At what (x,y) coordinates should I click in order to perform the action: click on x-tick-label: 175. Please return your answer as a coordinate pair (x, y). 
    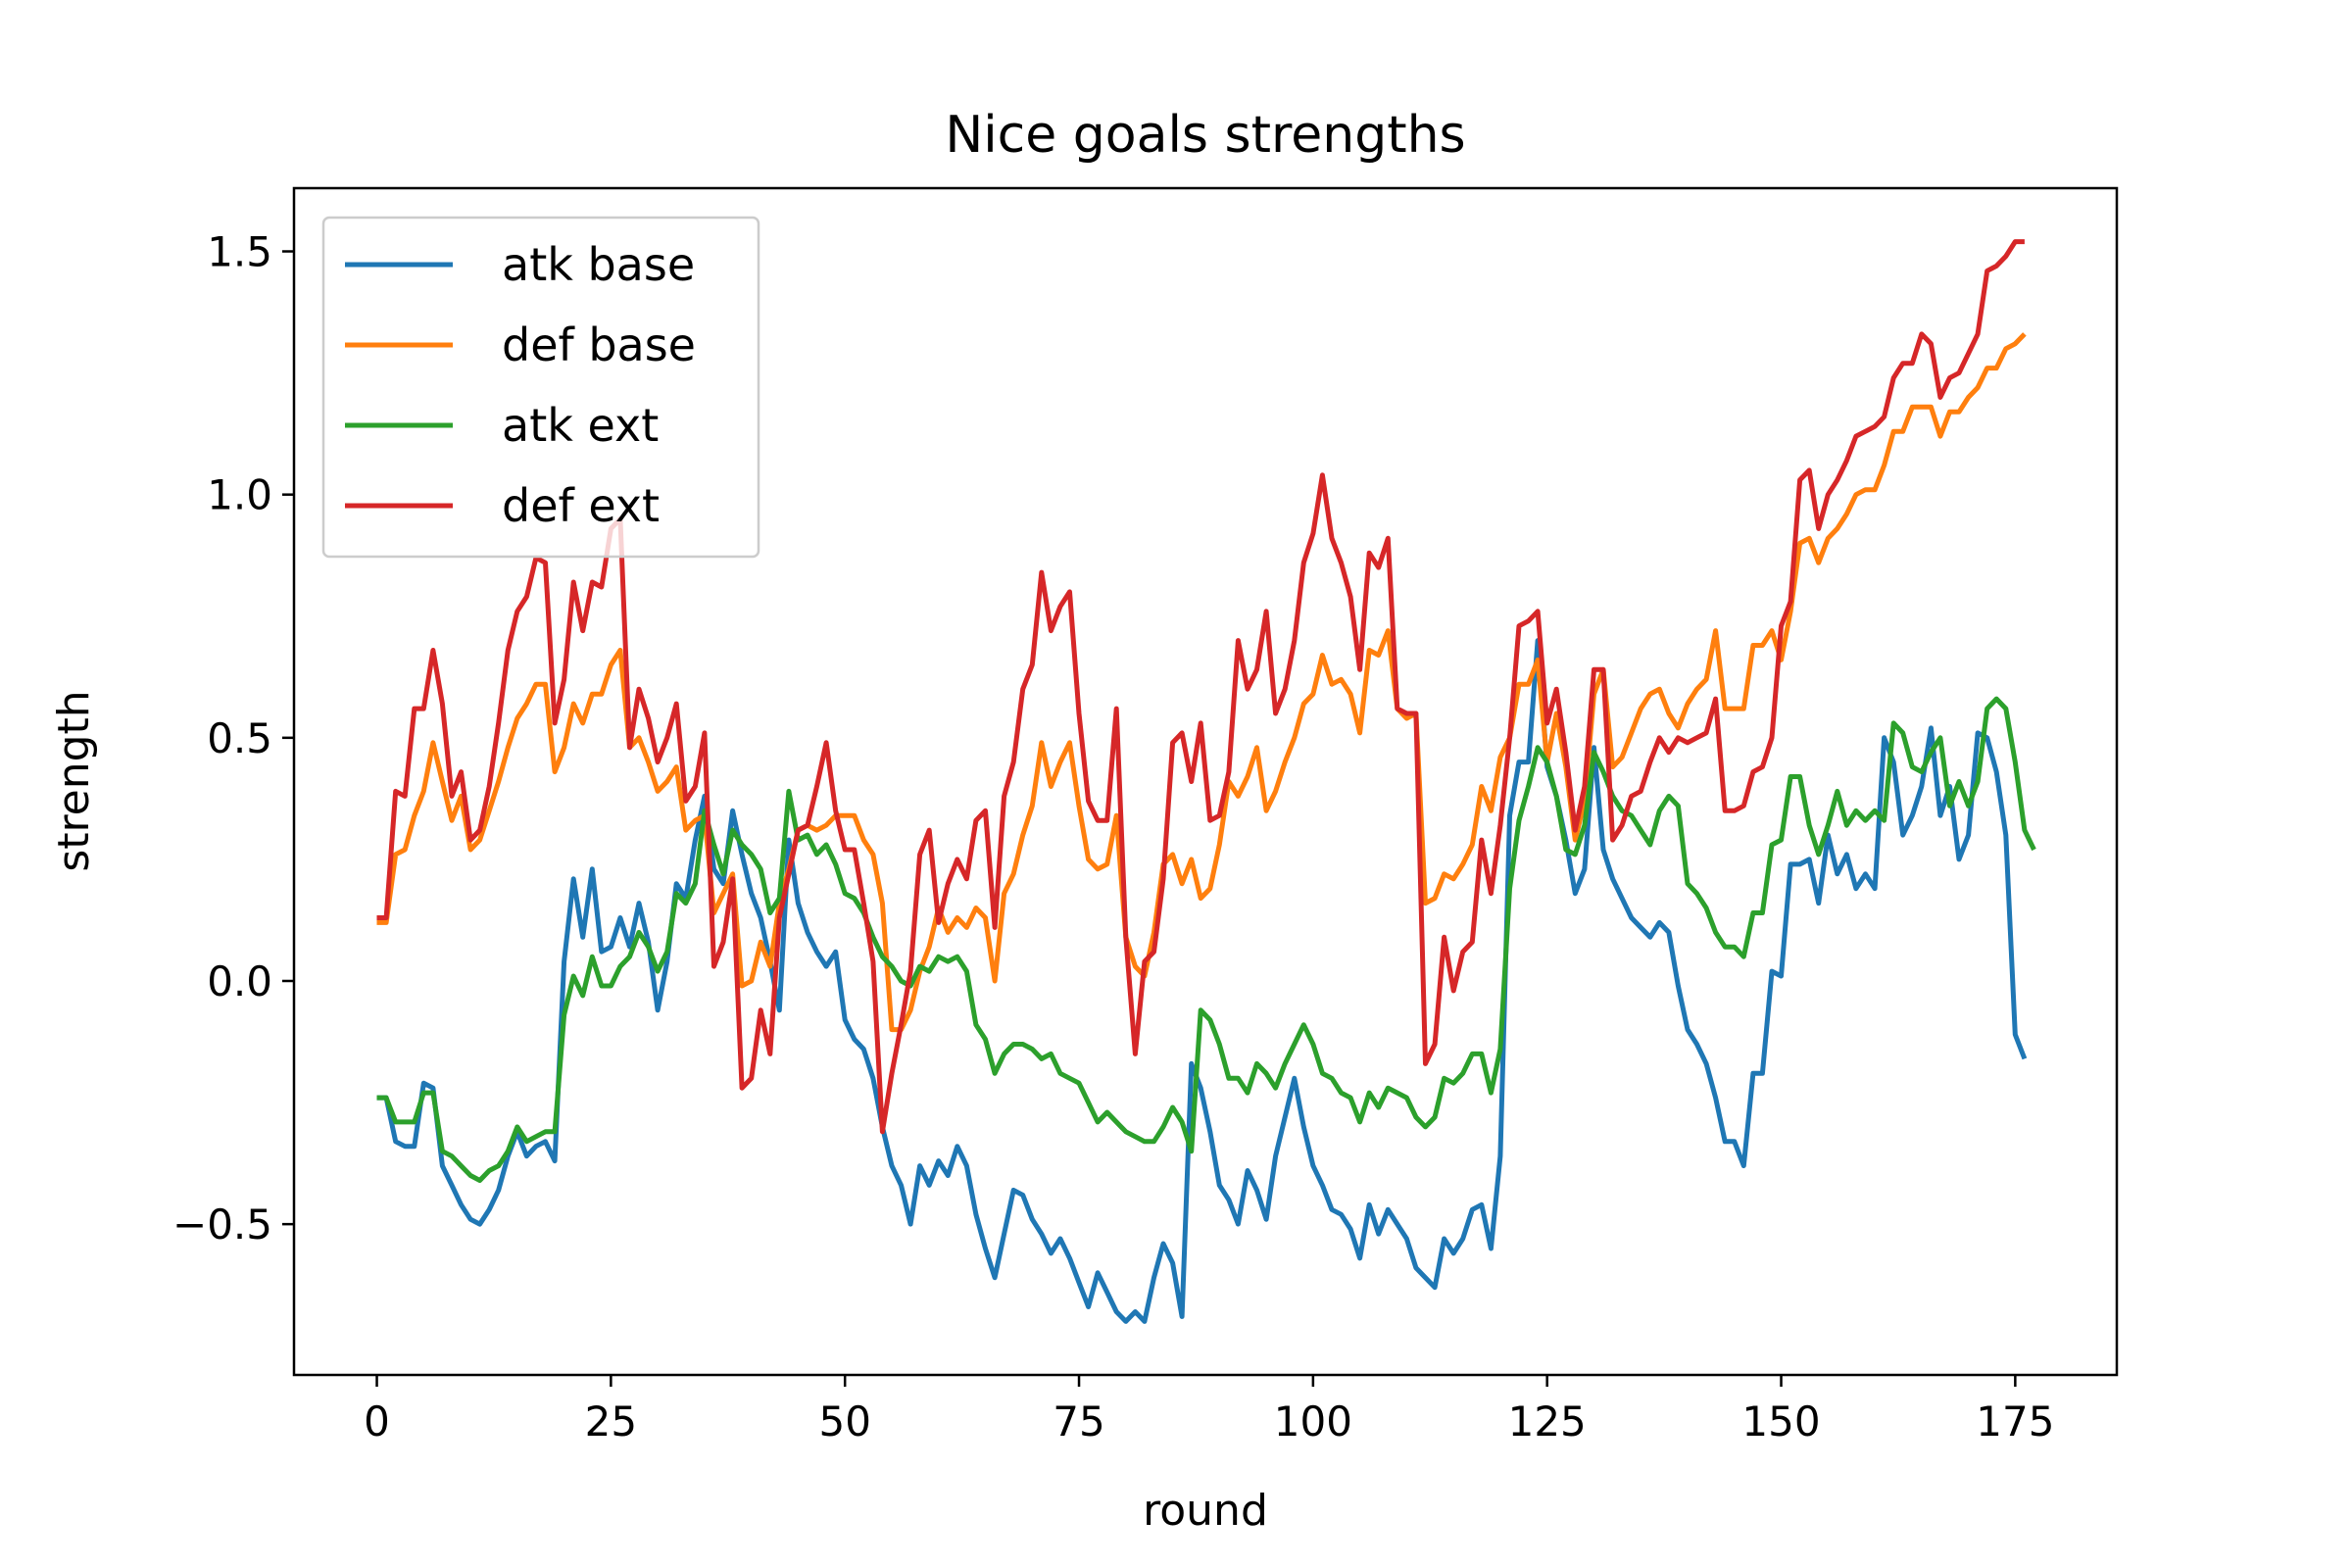
    Looking at the image, I should click on (2015, 1421).